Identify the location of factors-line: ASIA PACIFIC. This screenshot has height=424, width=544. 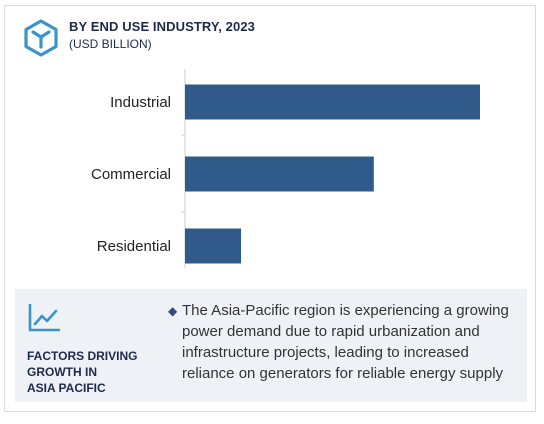
(66, 388).